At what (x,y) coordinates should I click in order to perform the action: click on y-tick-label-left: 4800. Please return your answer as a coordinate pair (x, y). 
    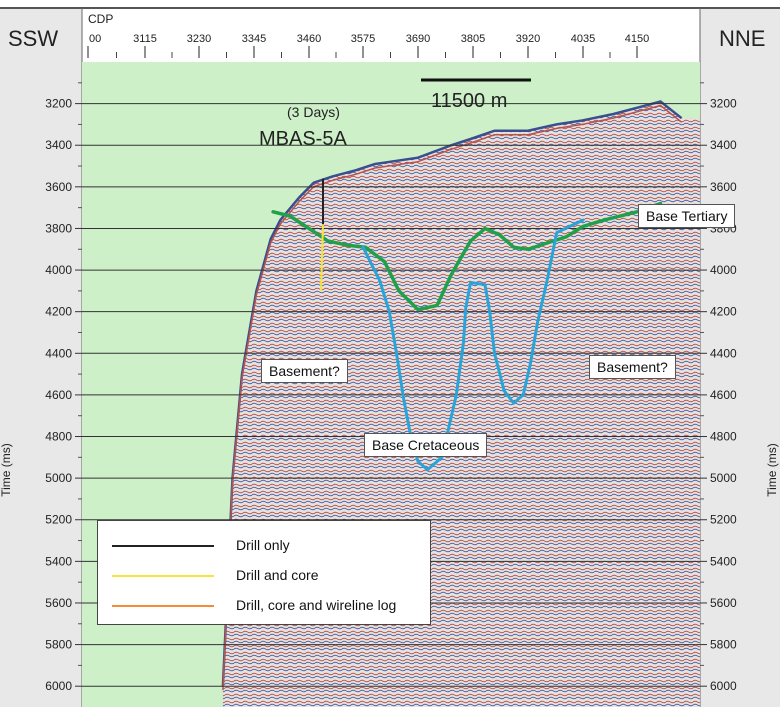
    Looking at the image, I should click on (58, 437).